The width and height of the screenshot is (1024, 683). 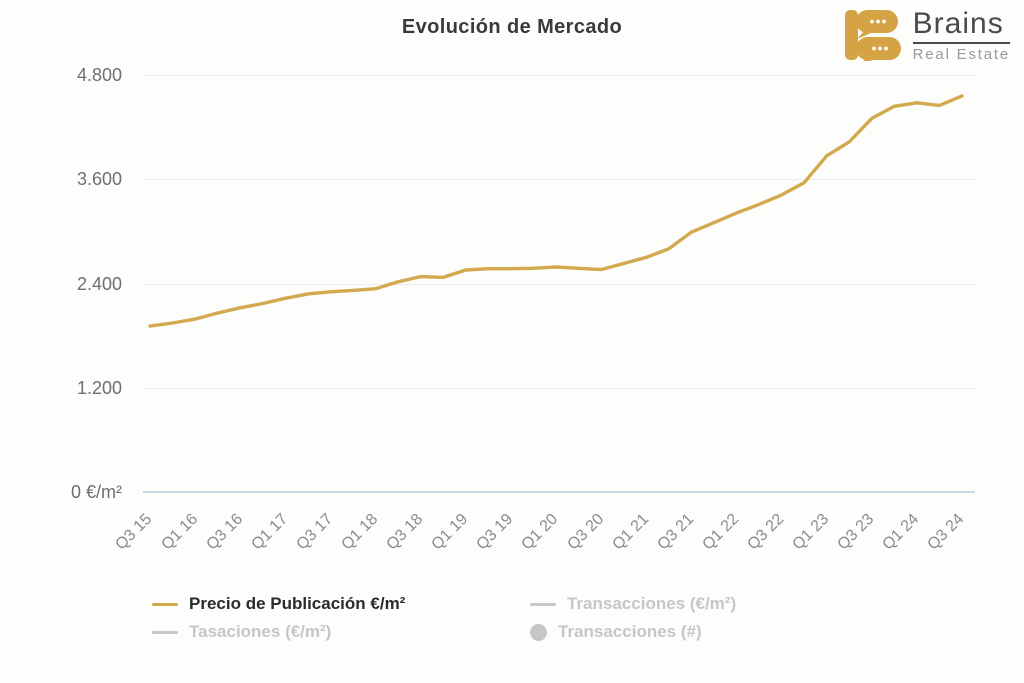 What do you see at coordinates (297, 603) in the screenshot?
I see `legend-label: Precio de Publicación €/m²` at bounding box center [297, 603].